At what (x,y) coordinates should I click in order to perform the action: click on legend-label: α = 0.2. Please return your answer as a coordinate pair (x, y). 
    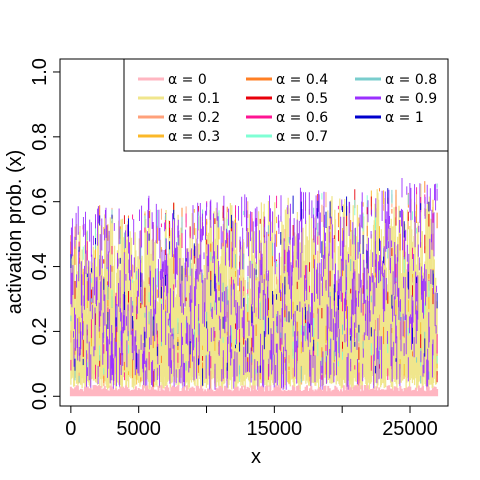
    Looking at the image, I should click on (194, 118).